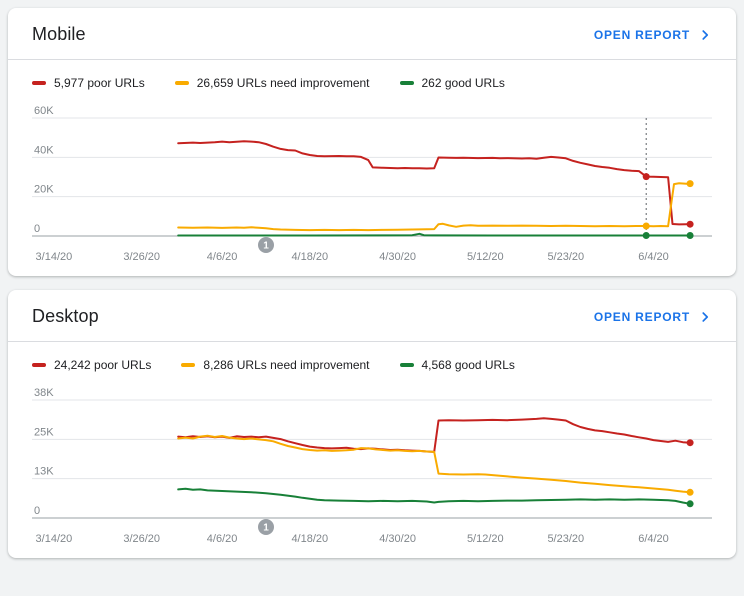 The image size is (744, 596). What do you see at coordinates (44, 472) in the screenshot?
I see `y-tick-label: 13K` at bounding box center [44, 472].